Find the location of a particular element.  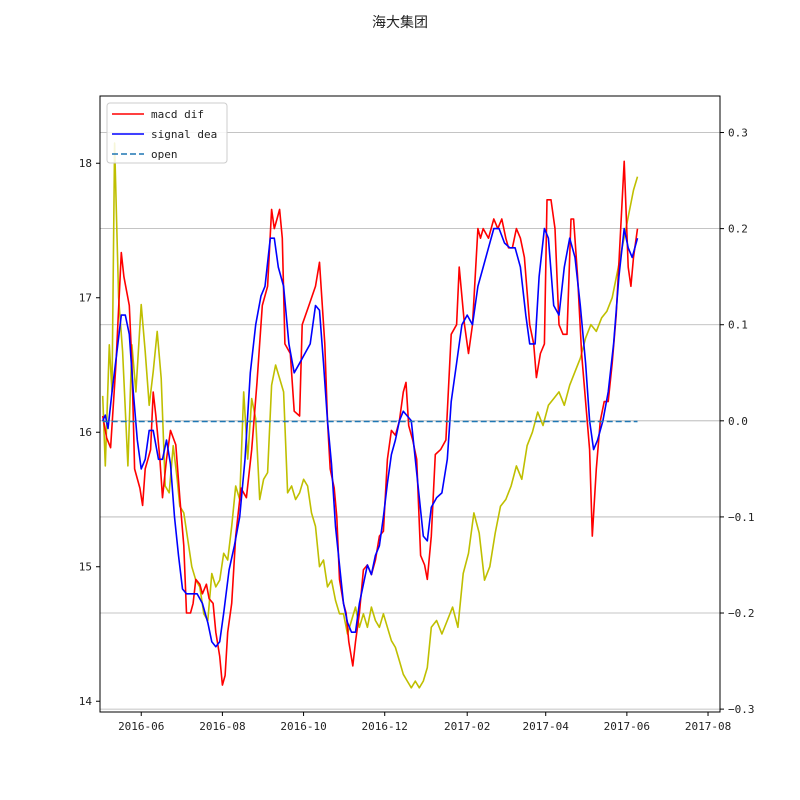

left-tick-label-4: 18 is located at coordinates (85, 163).